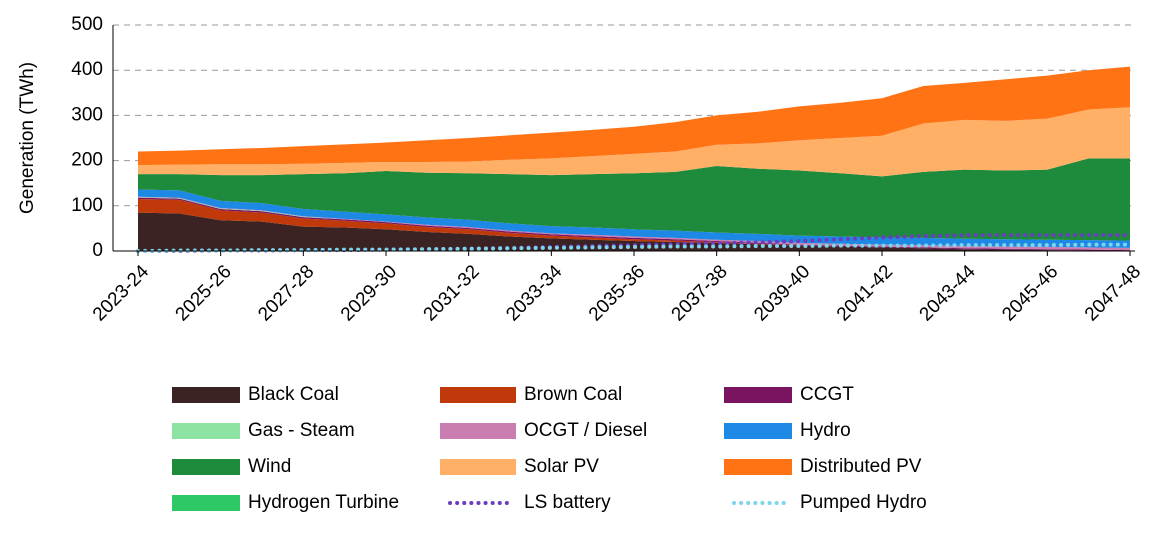 The image size is (1152, 558). Describe the element at coordinates (1113, 293) in the screenshot. I see `x-tick-label: 2047-48` at that location.